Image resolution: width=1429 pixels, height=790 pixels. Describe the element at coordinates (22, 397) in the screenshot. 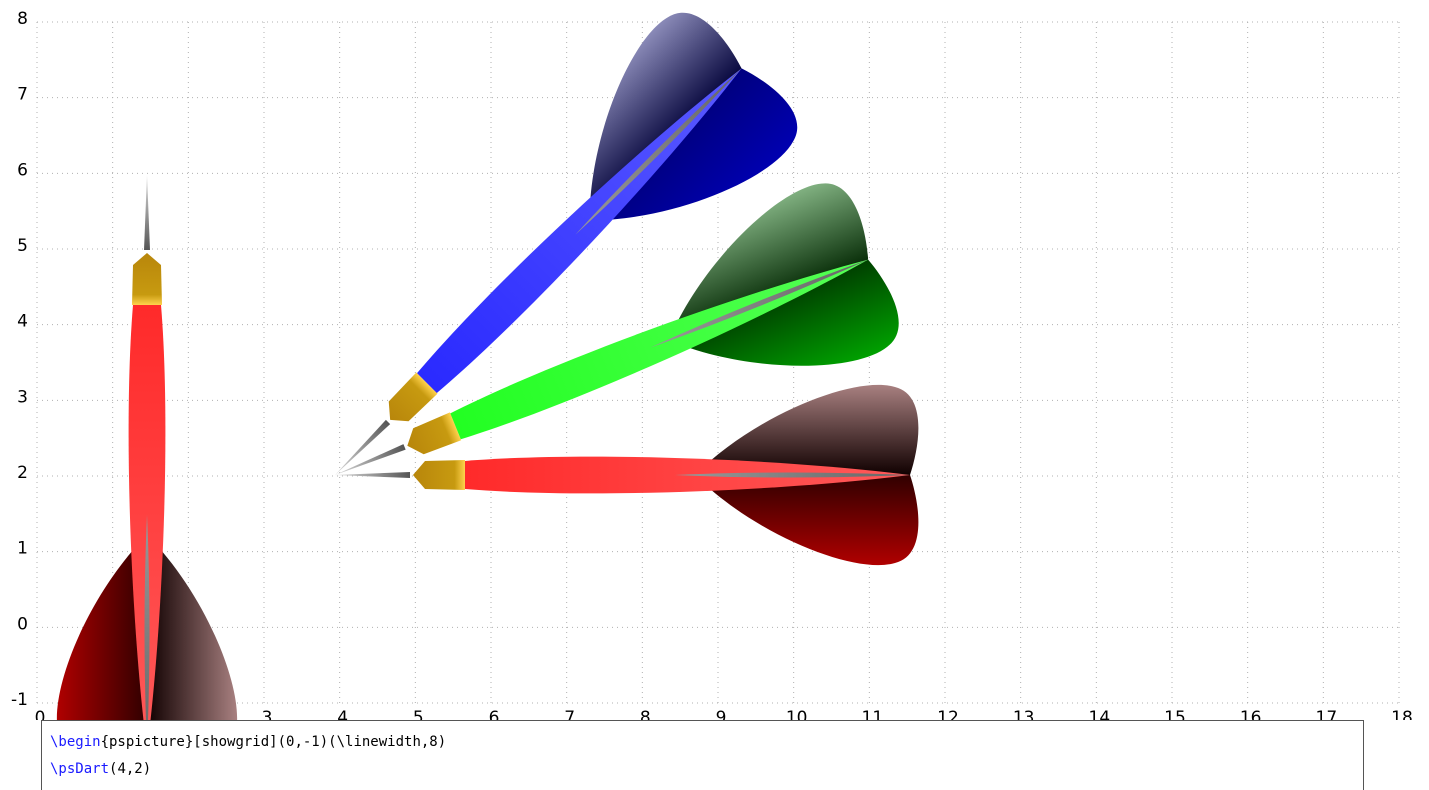

I see `y-tick-label: 3` at that location.